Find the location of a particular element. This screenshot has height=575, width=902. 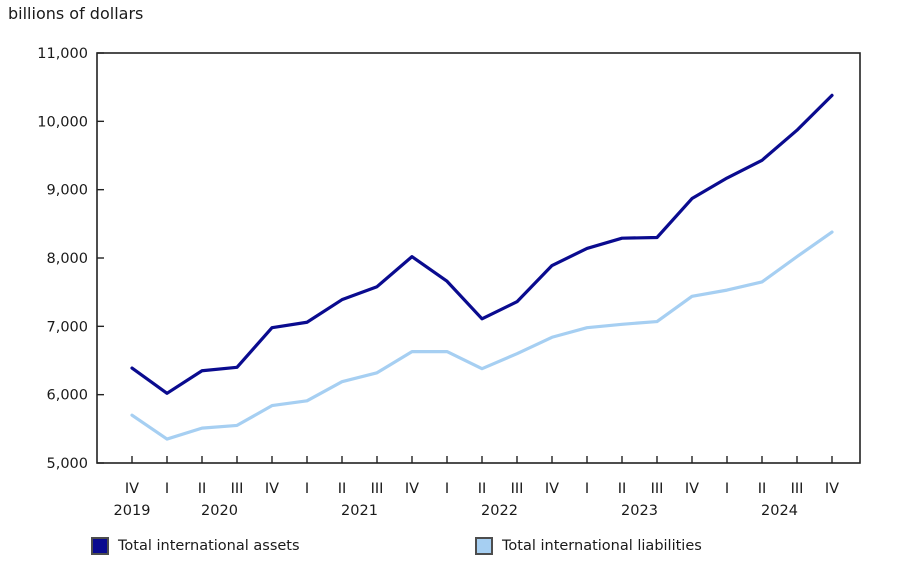

chart-title: billions of dollars is located at coordinates (76, 13).